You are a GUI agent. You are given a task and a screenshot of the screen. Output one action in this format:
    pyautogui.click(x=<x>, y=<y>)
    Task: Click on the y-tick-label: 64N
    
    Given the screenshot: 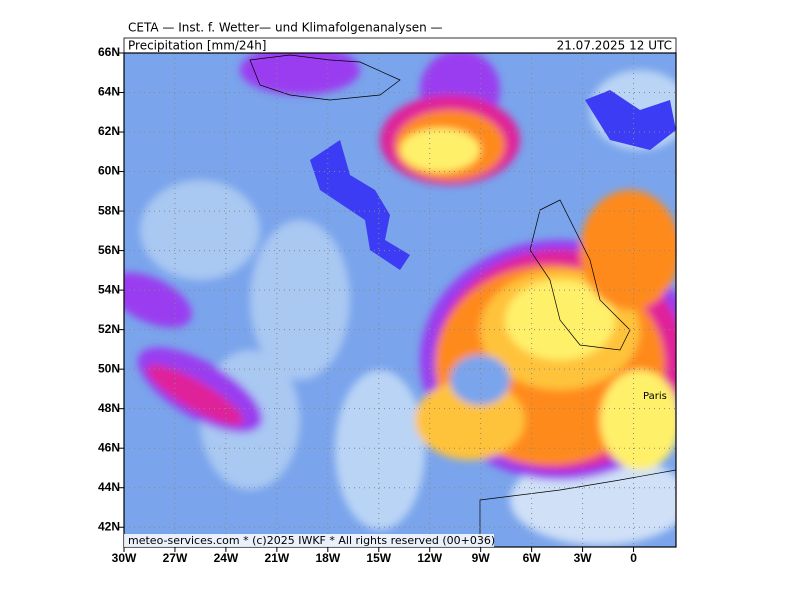 What is the action you would take?
    pyautogui.click(x=109, y=92)
    